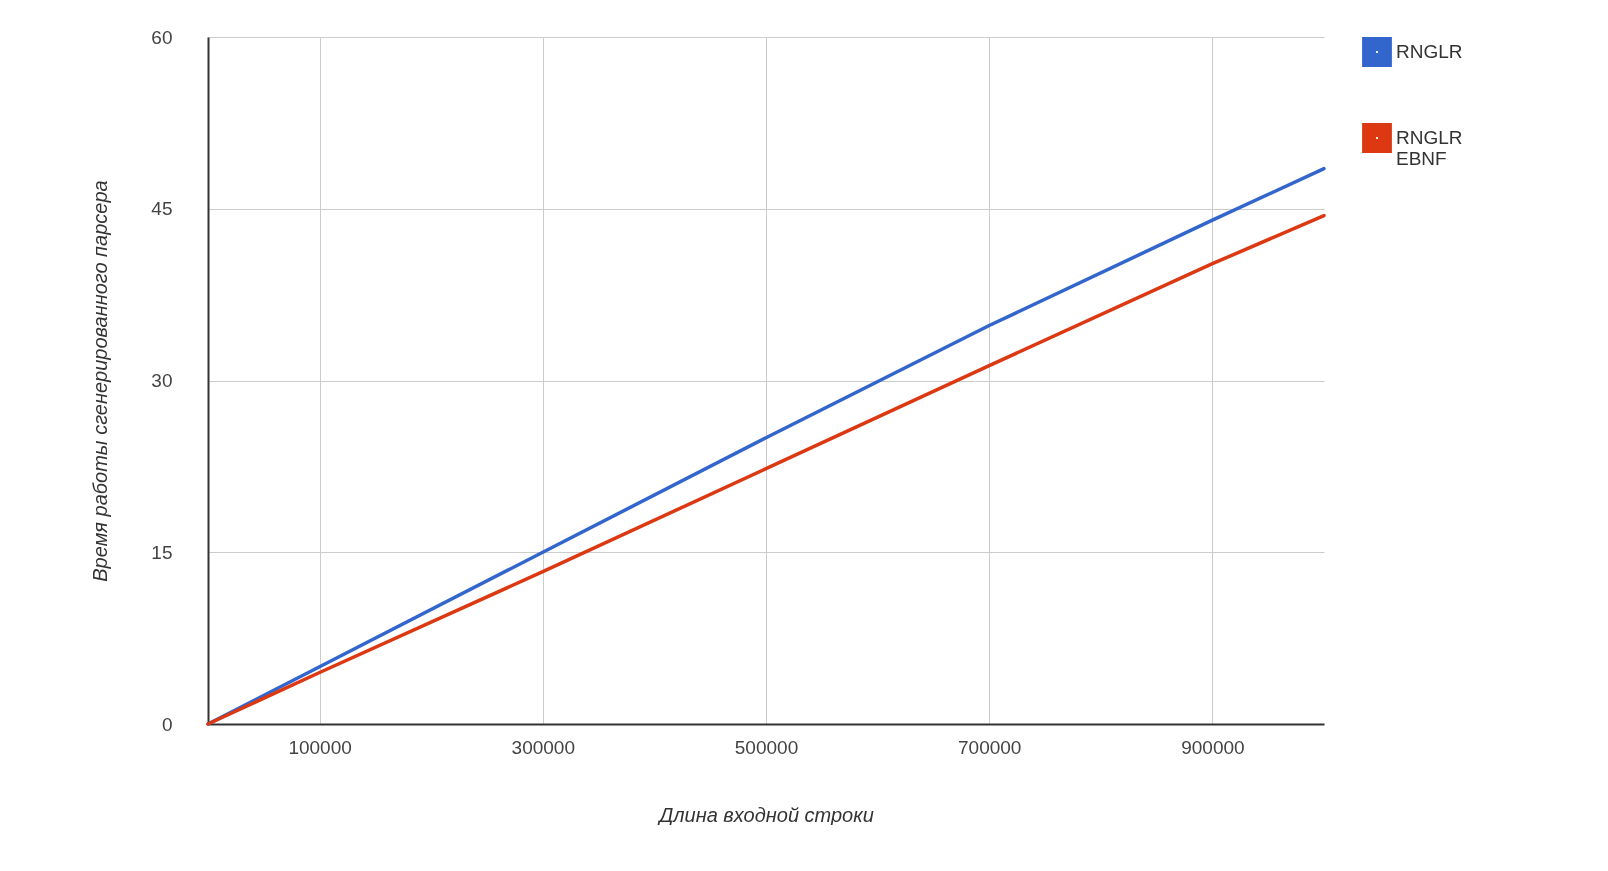 The height and width of the screenshot is (871, 1608). Describe the element at coordinates (1213, 747) in the screenshot. I see `x-tick-label: 900000` at that location.